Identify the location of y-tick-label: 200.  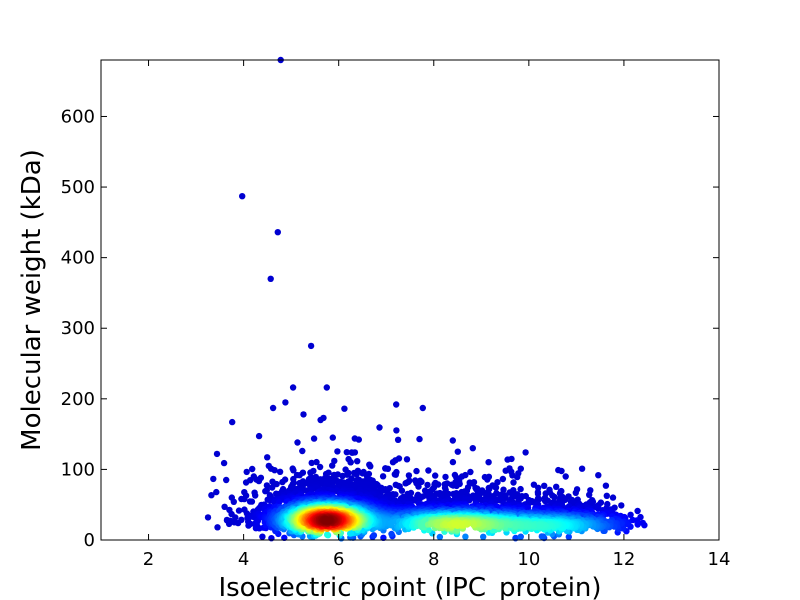
(78, 399).